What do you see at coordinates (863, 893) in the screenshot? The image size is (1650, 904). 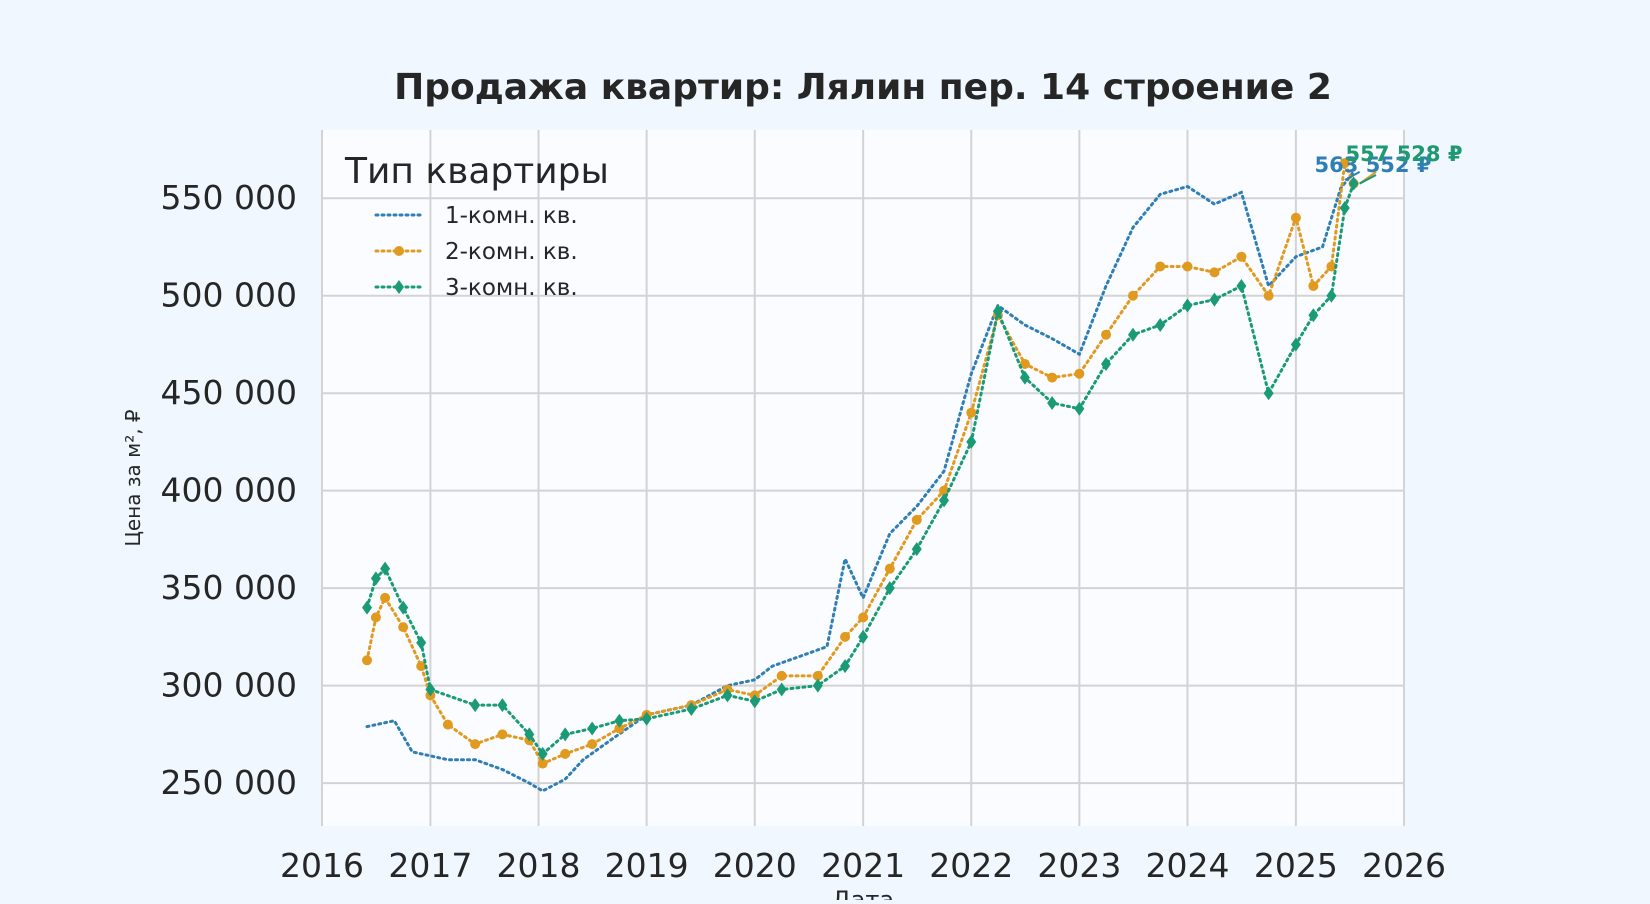 I see `x-axis-label: Дата` at bounding box center [863, 893].